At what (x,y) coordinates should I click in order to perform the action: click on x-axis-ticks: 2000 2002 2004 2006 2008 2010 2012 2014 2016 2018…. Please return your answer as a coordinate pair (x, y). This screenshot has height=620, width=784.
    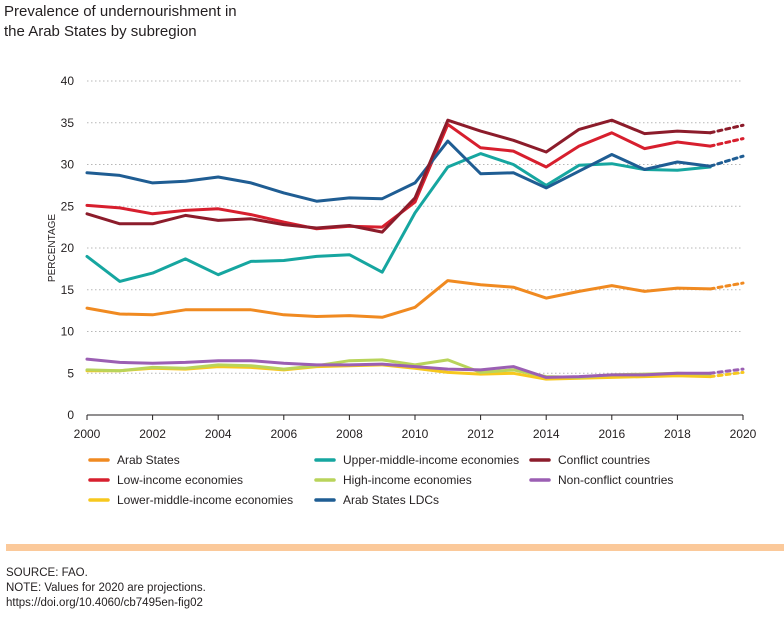
    Looking at the image, I should click on (415, 428).